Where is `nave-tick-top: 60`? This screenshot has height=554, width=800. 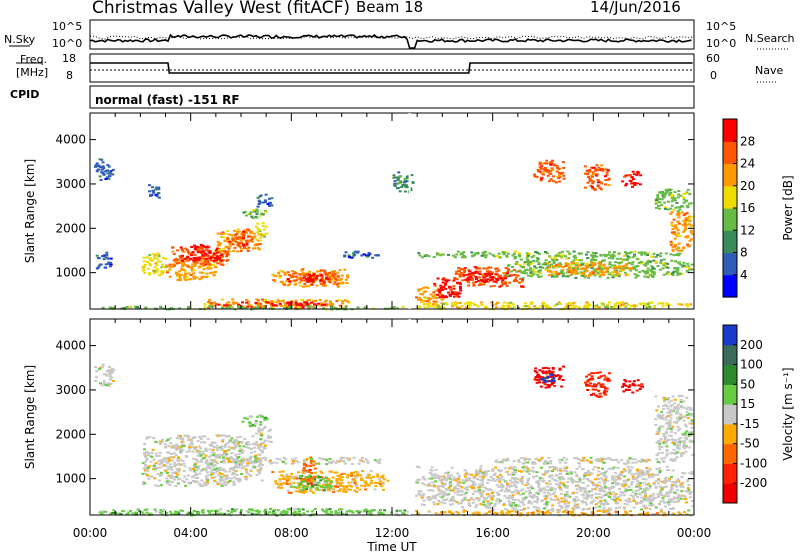 nave-tick-top: 60 is located at coordinates (713, 58).